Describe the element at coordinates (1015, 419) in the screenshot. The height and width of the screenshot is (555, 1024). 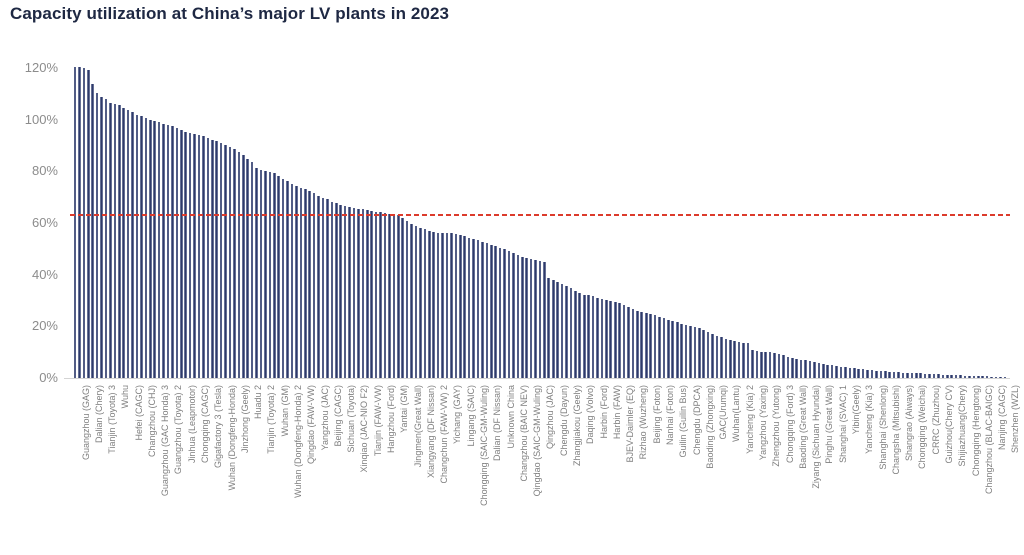
I see `x-axis-label: Shenzhen (WZL)` at that location.